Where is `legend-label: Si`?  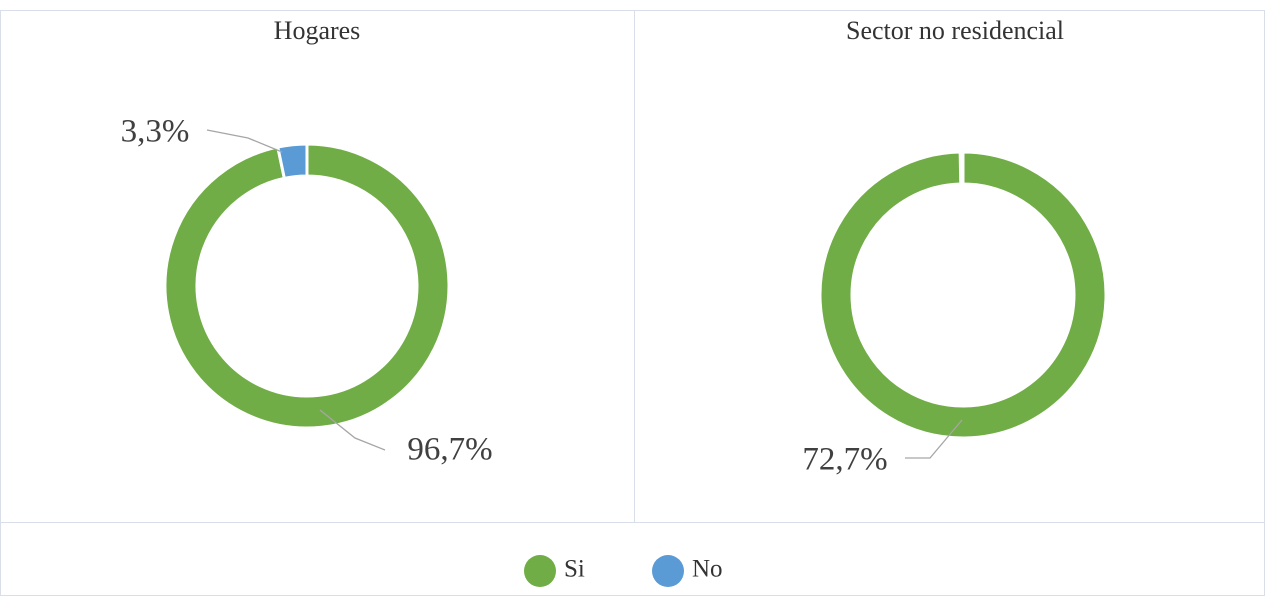
legend-label: Si is located at coordinates (574, 569).